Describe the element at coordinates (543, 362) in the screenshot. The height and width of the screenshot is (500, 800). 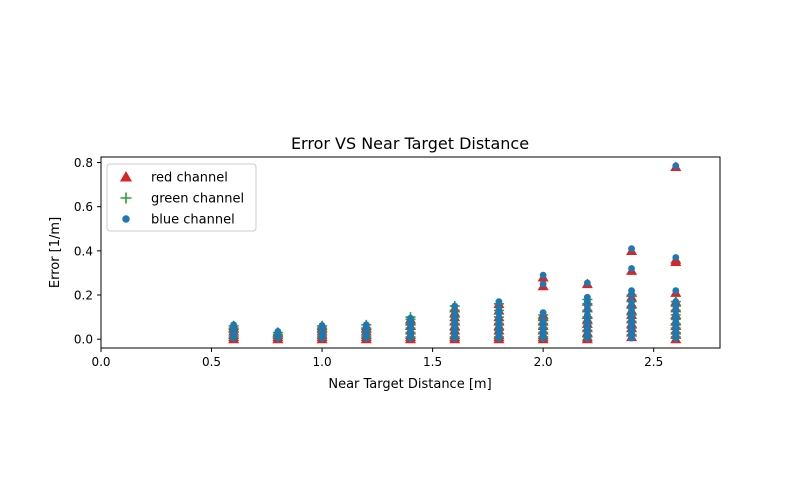
I see `x-tick-label: 2.0` at that location.